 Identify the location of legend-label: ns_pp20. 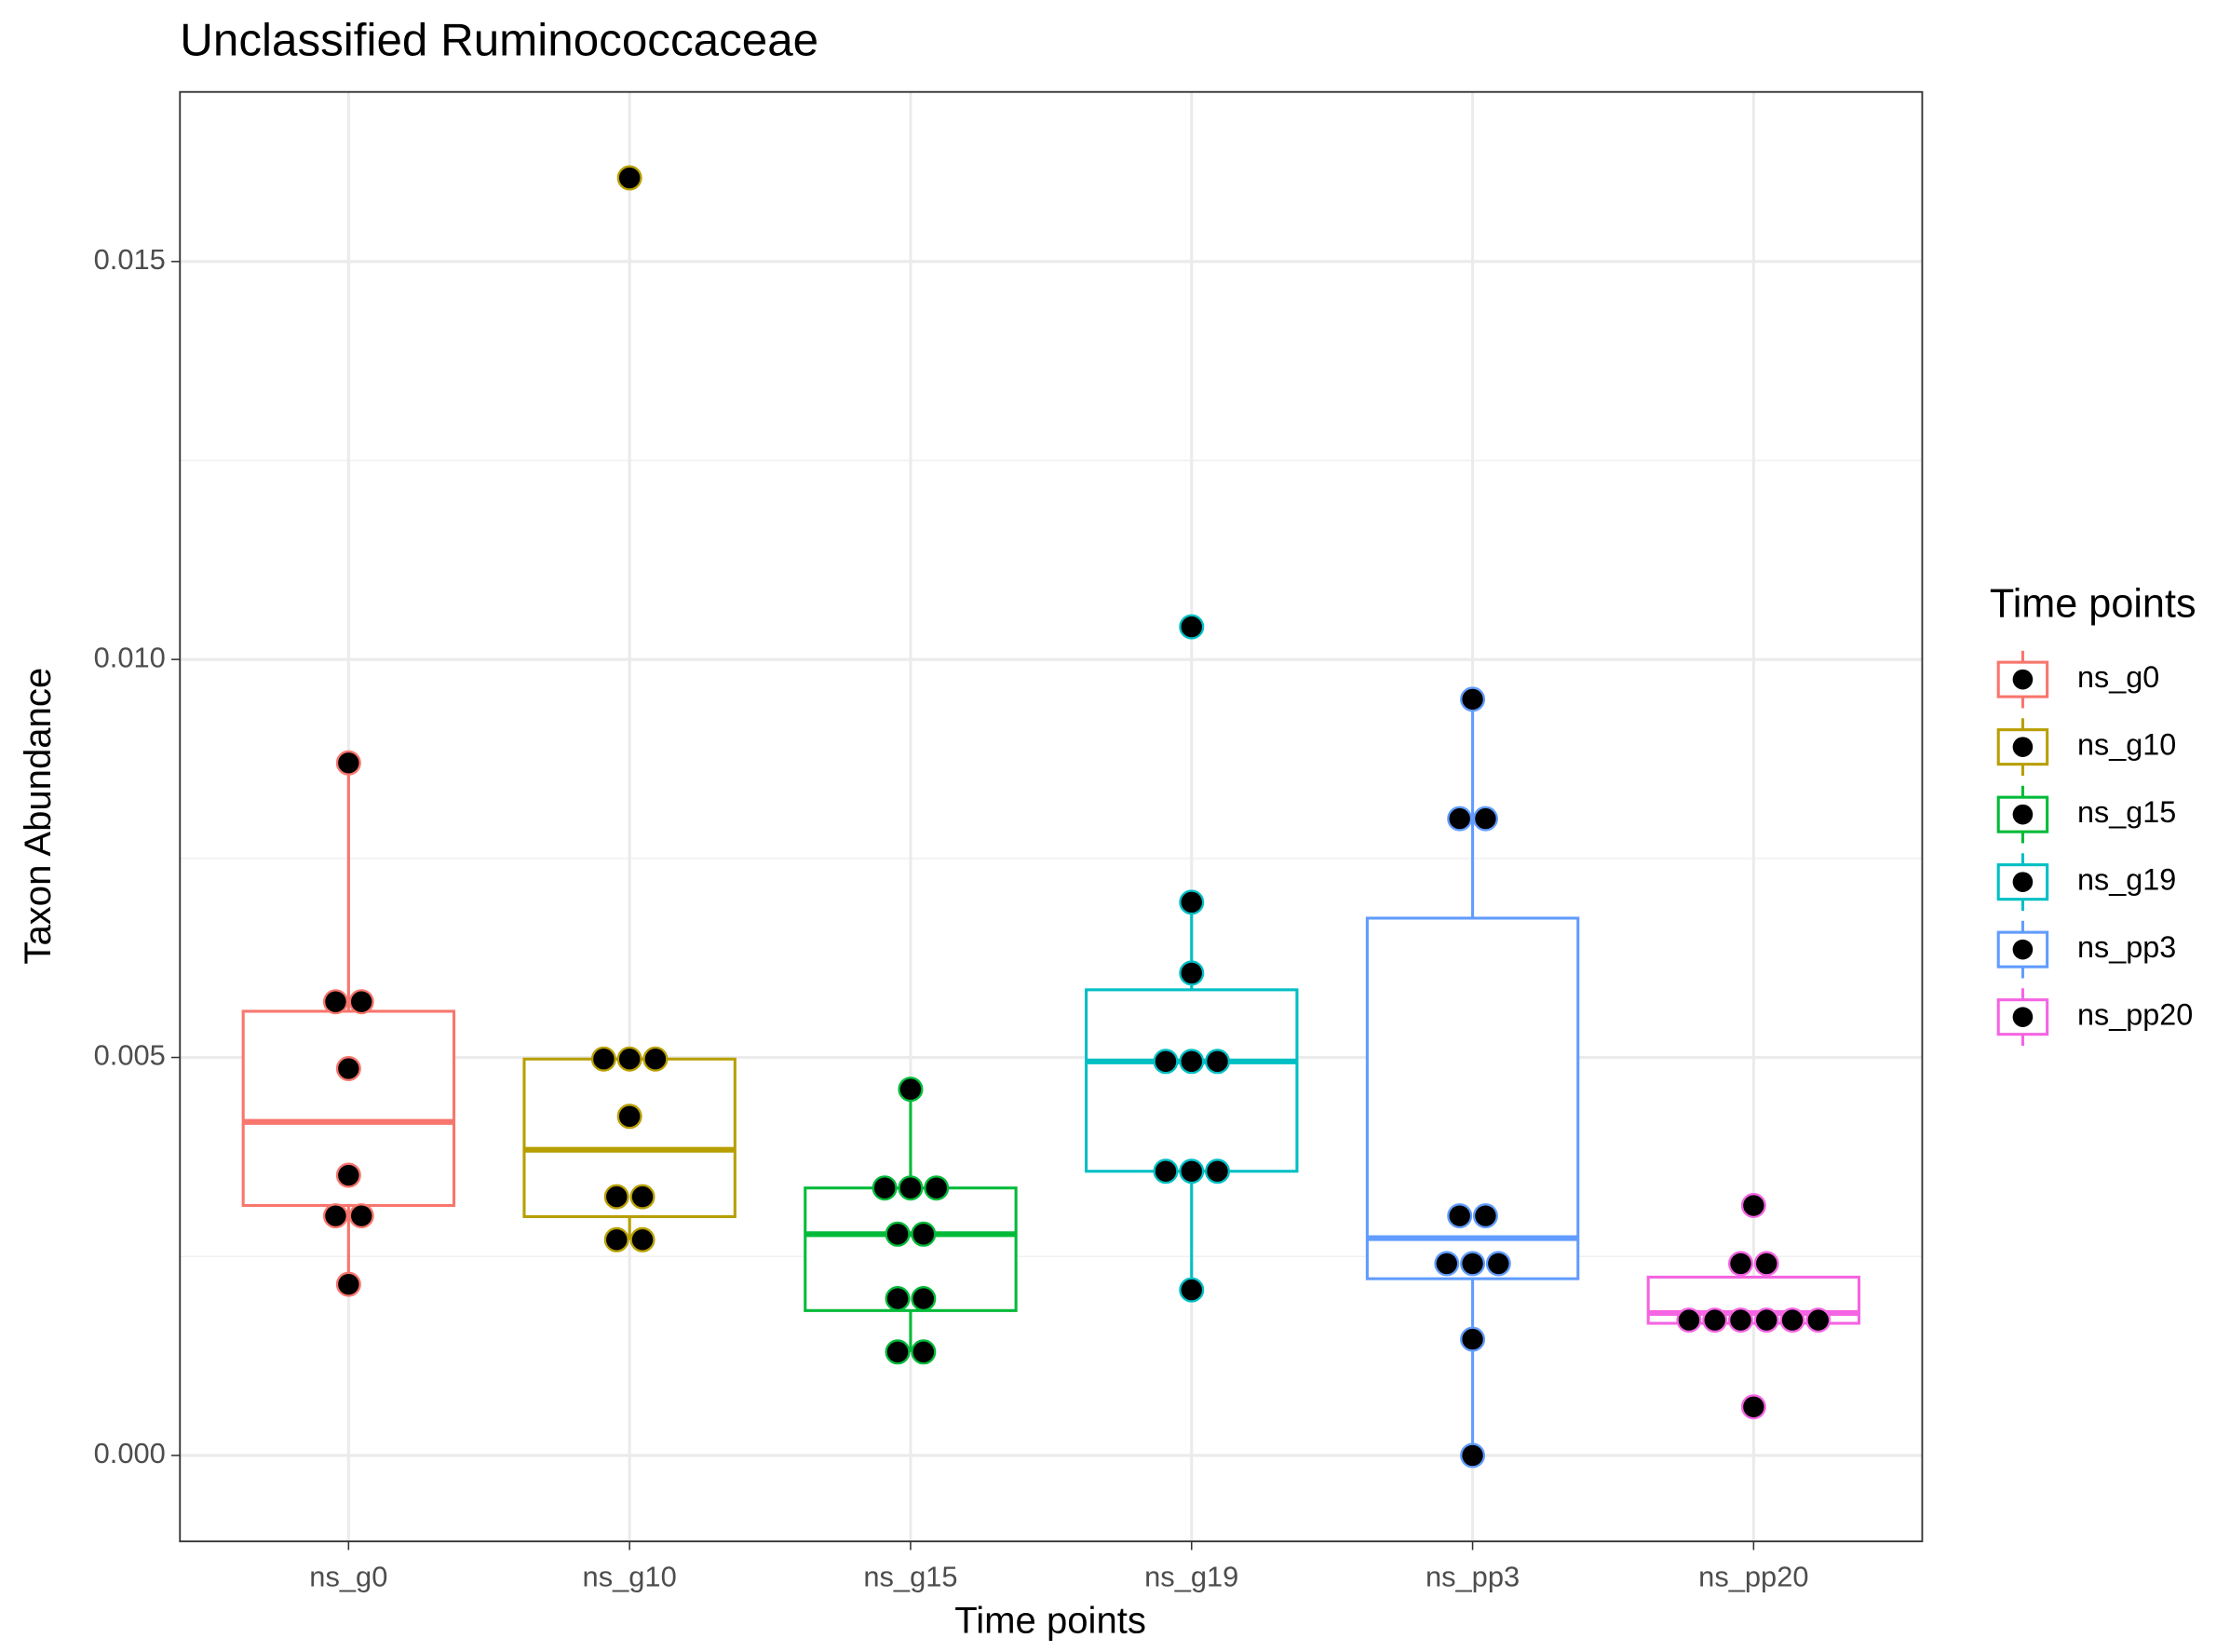
(2135, 1015).